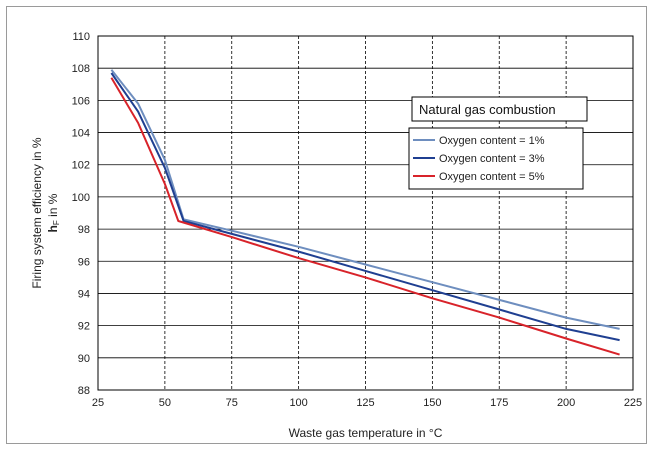 Image resolution: width=655 pixels, height=450 pixels. What do you see at coordinates (81, 37) in the screenshot?
I see `y-tick-label: 110` at bounding box center [81, 37].